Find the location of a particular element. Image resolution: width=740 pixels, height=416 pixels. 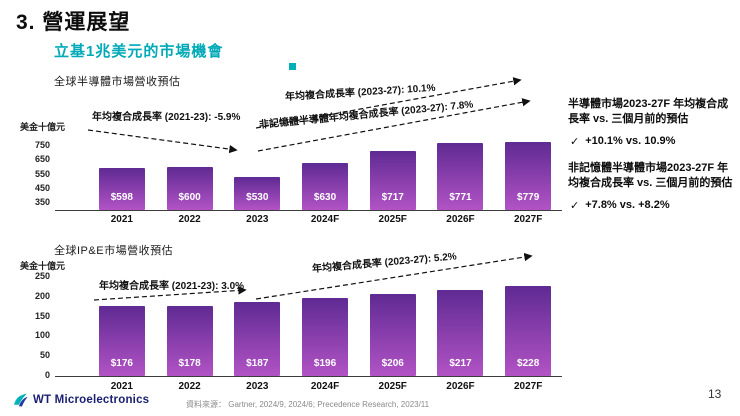

bar-value-label: $779 is located at coordinates (528, 197).